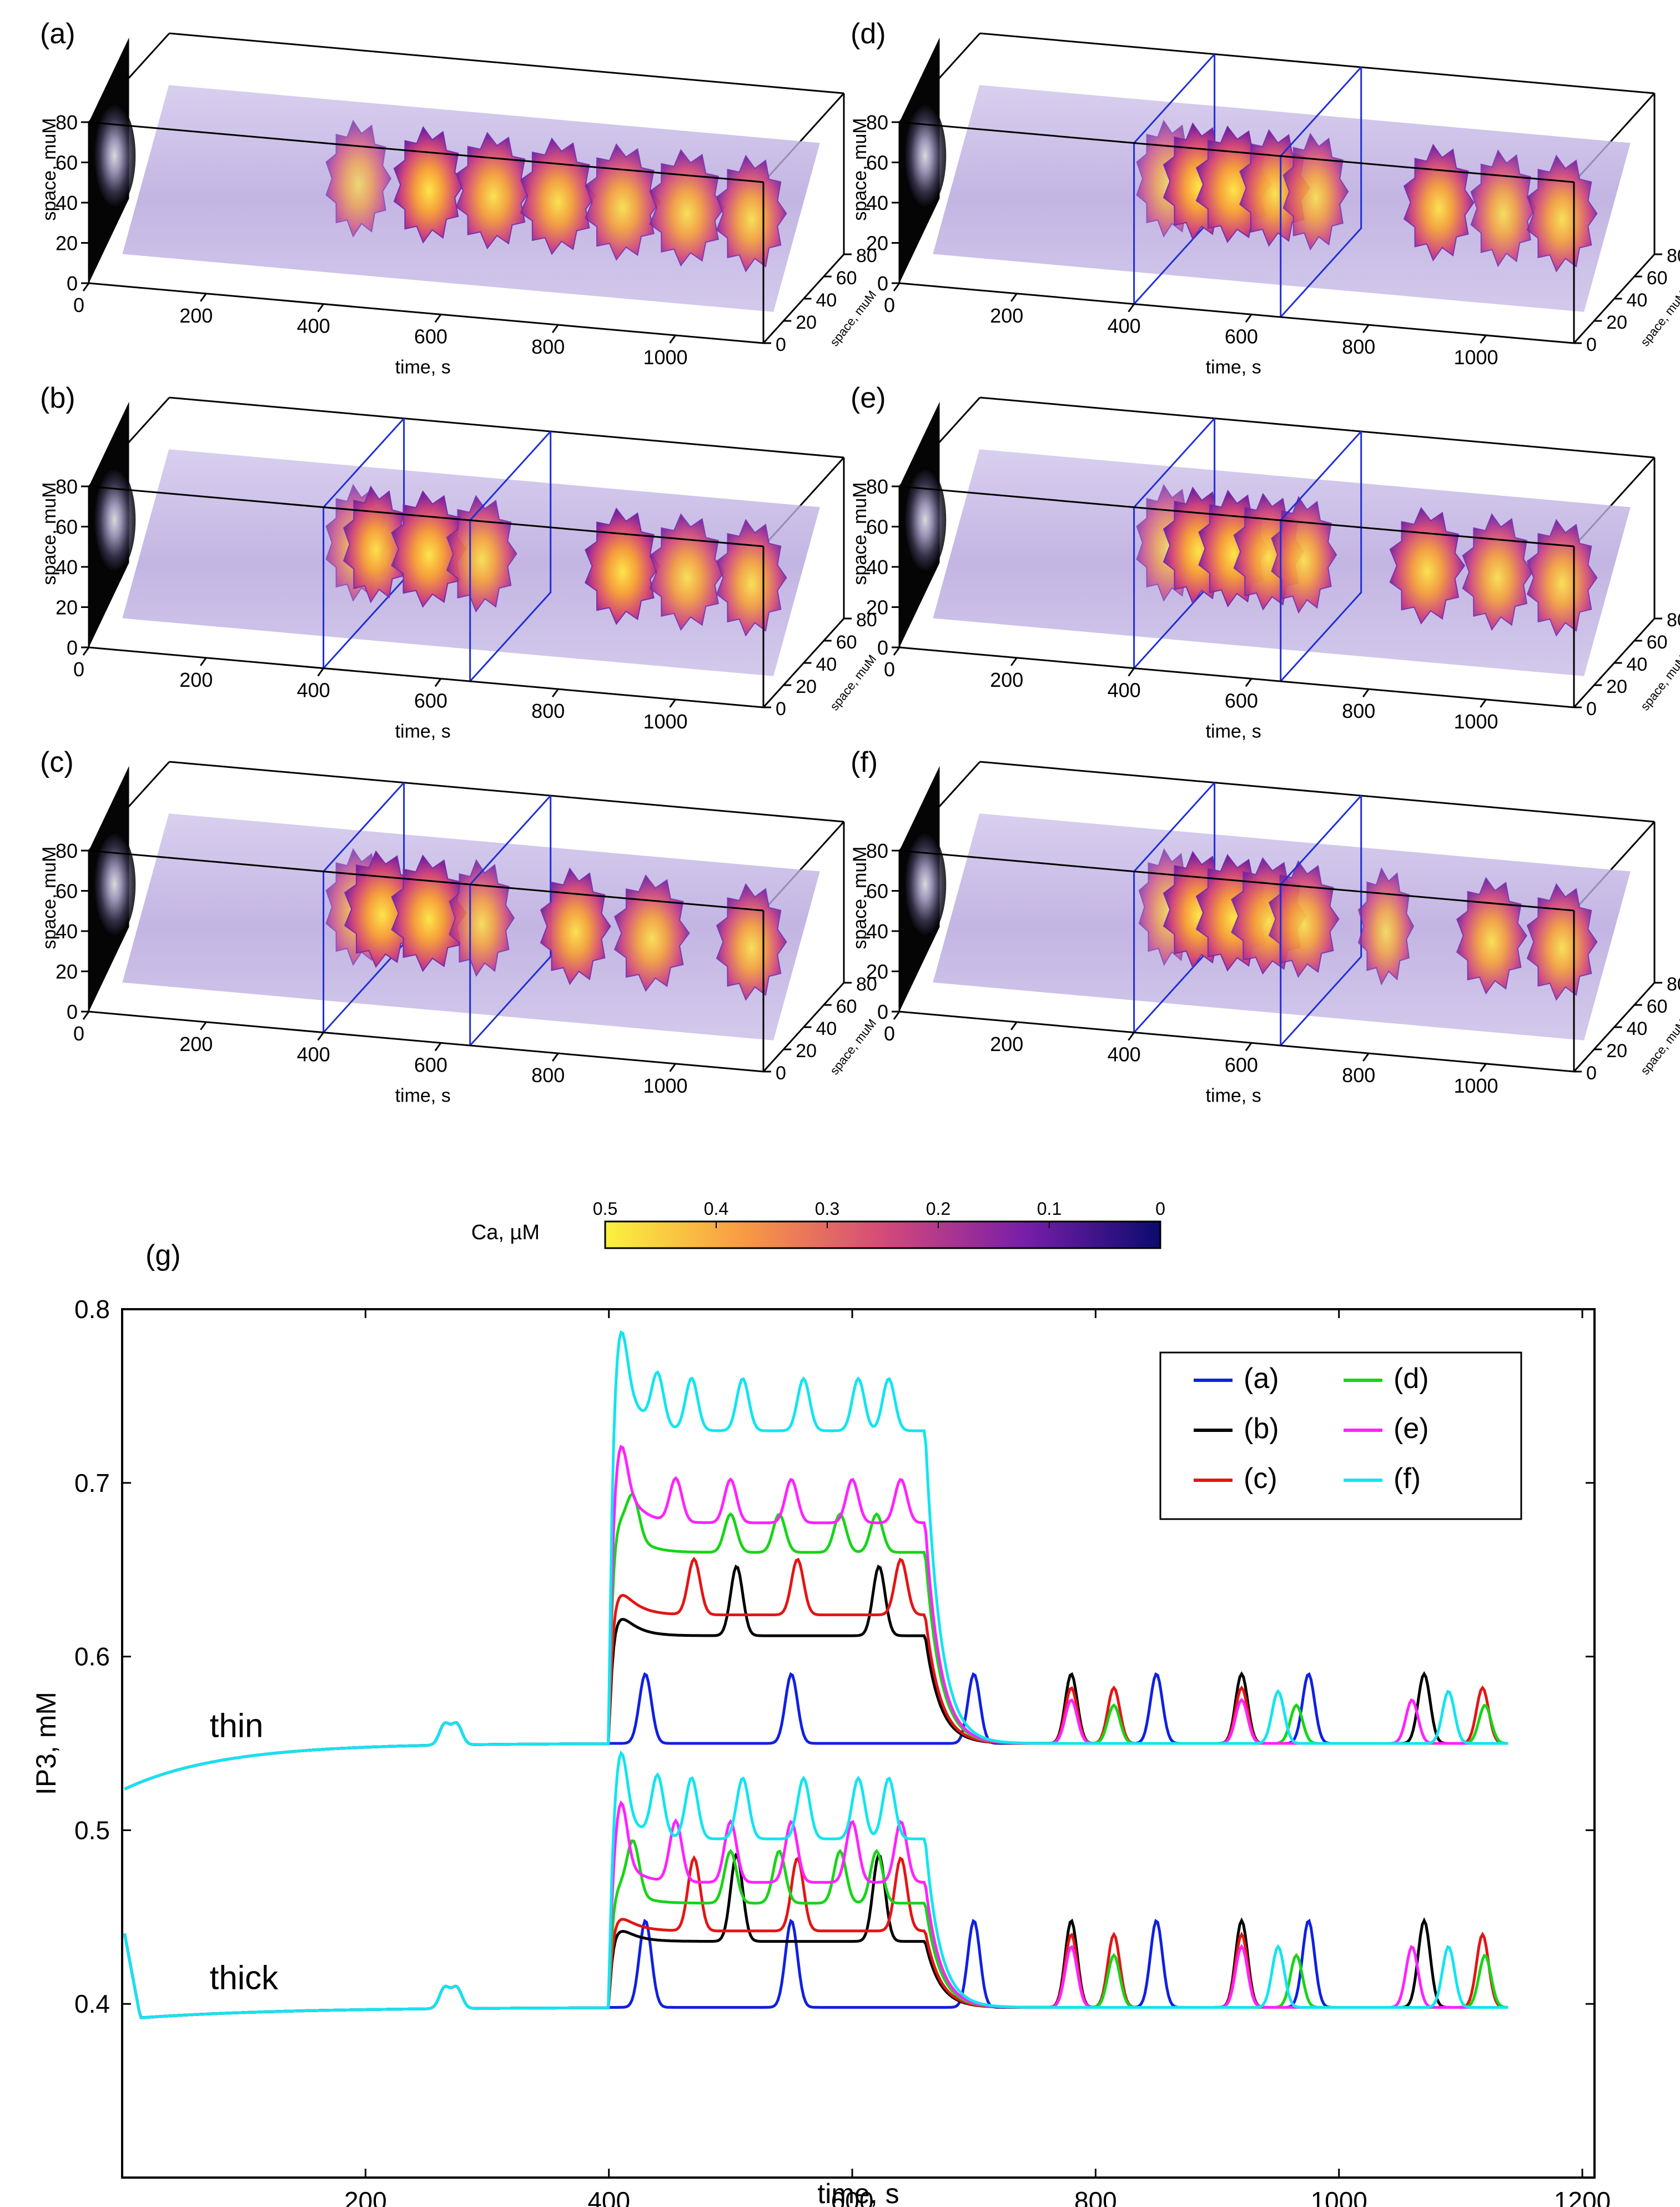 The height and width of the screenshot is (2207, 1680). Describe the element at coordinates (781, 344) in the screenshot. I see `depth-tick-label: 0` at that location.